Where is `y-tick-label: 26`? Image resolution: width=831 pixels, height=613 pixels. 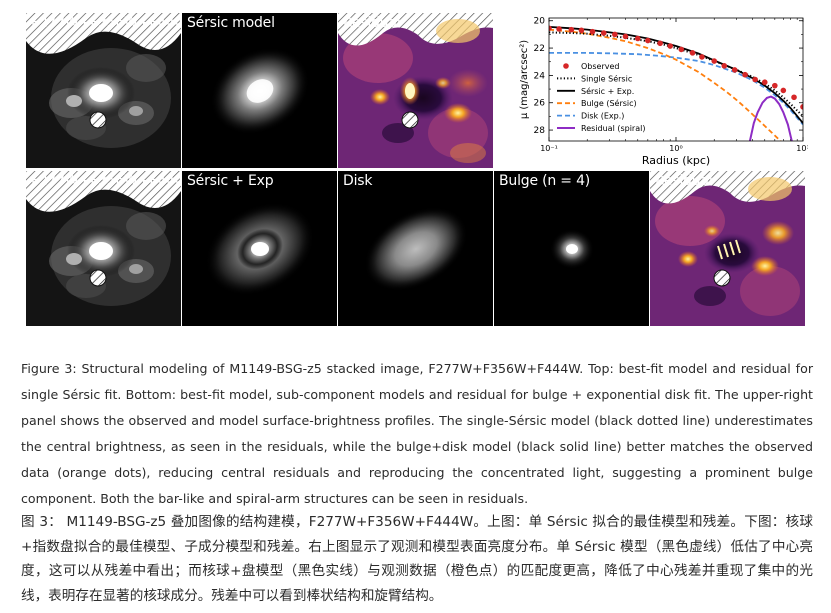
y-tick-label: 26 is located at coordinates (540, 104).